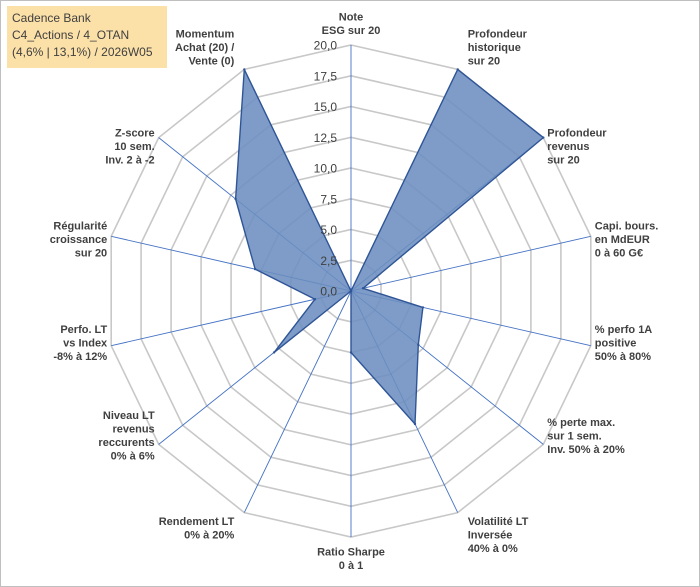  I want to click on axis-label-line: 0% à 6%, so click(133, 457).